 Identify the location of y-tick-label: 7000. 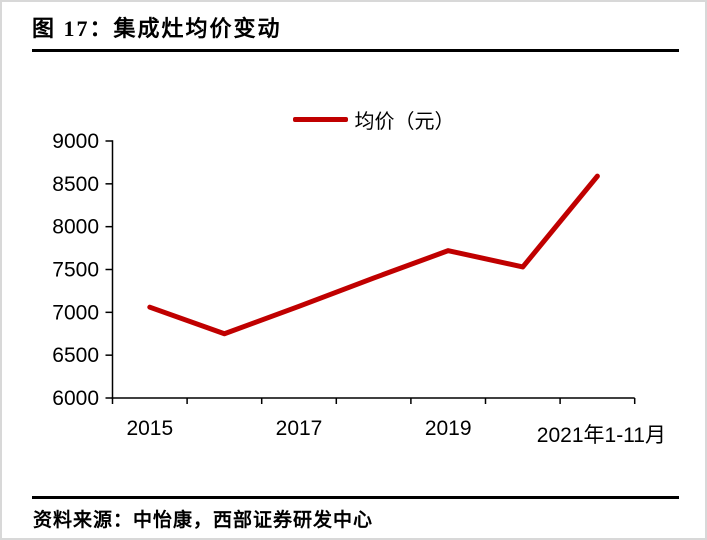
(75, 312).